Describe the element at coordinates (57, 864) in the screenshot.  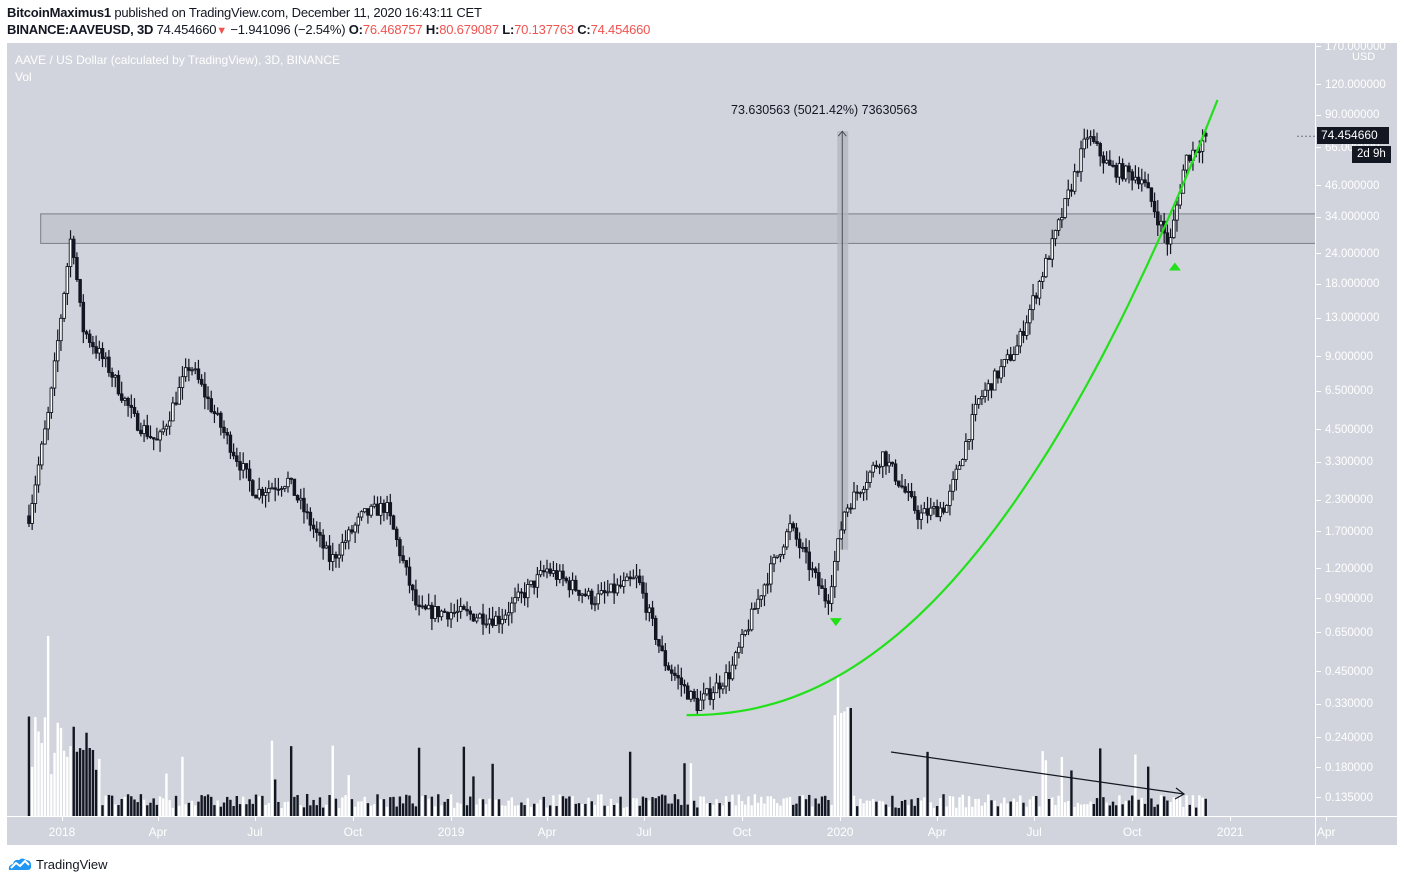
I see `tradingview-branding: TradingView` at that location.